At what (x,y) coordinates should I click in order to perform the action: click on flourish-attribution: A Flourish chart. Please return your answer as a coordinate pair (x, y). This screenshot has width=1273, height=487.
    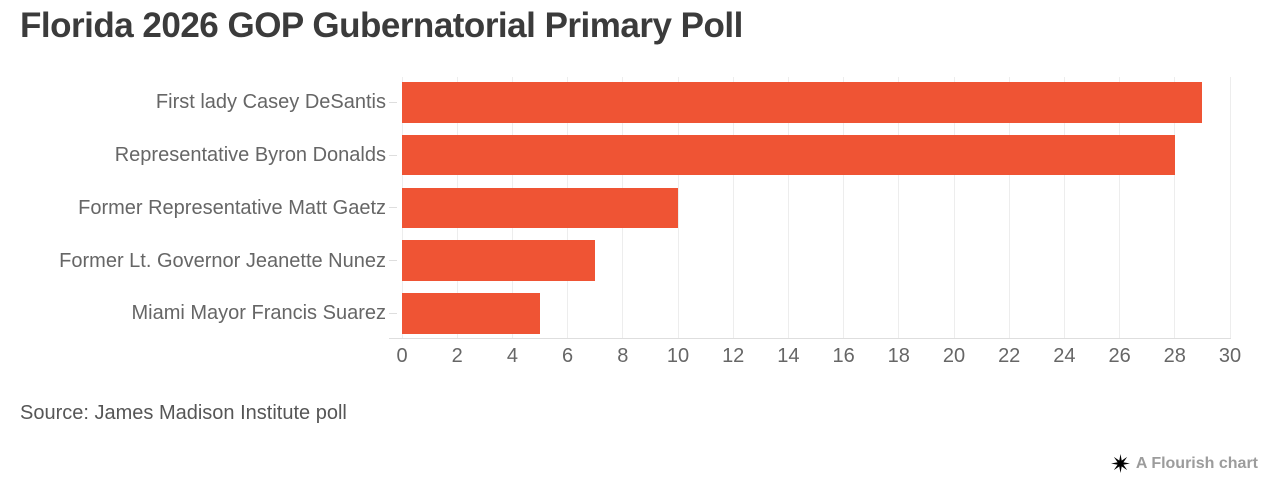
    Looking at the image, I should click on (1184, 463).